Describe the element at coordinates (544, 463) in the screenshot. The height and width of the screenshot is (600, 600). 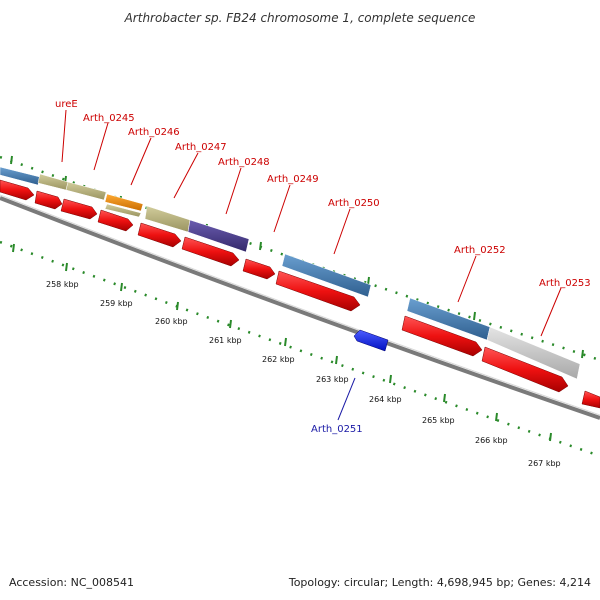
I see `kbp-label: 267 kbp` at that location.